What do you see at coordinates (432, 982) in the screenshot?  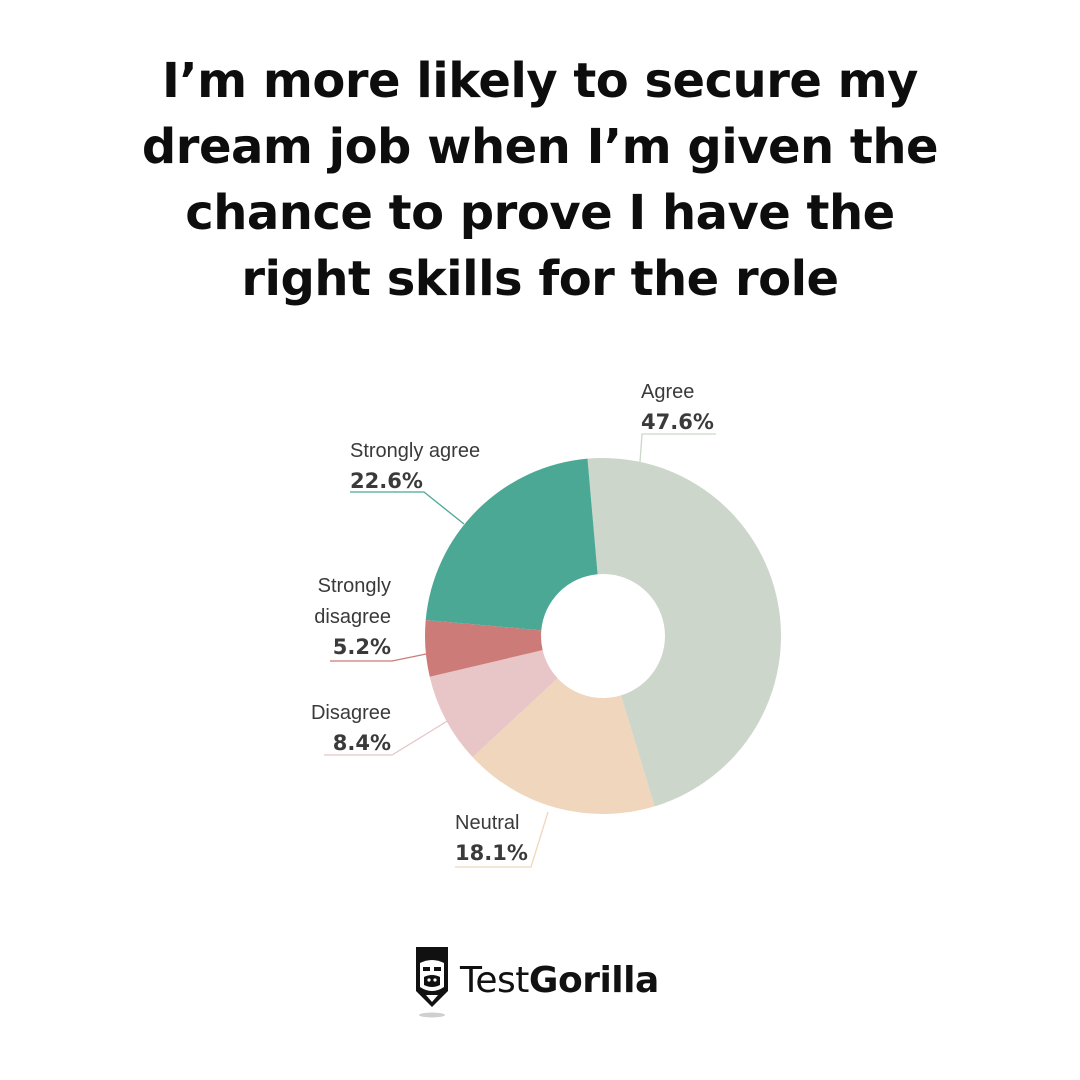 I see `gorilla-pencil-icon` at bounding box center [432, 982].